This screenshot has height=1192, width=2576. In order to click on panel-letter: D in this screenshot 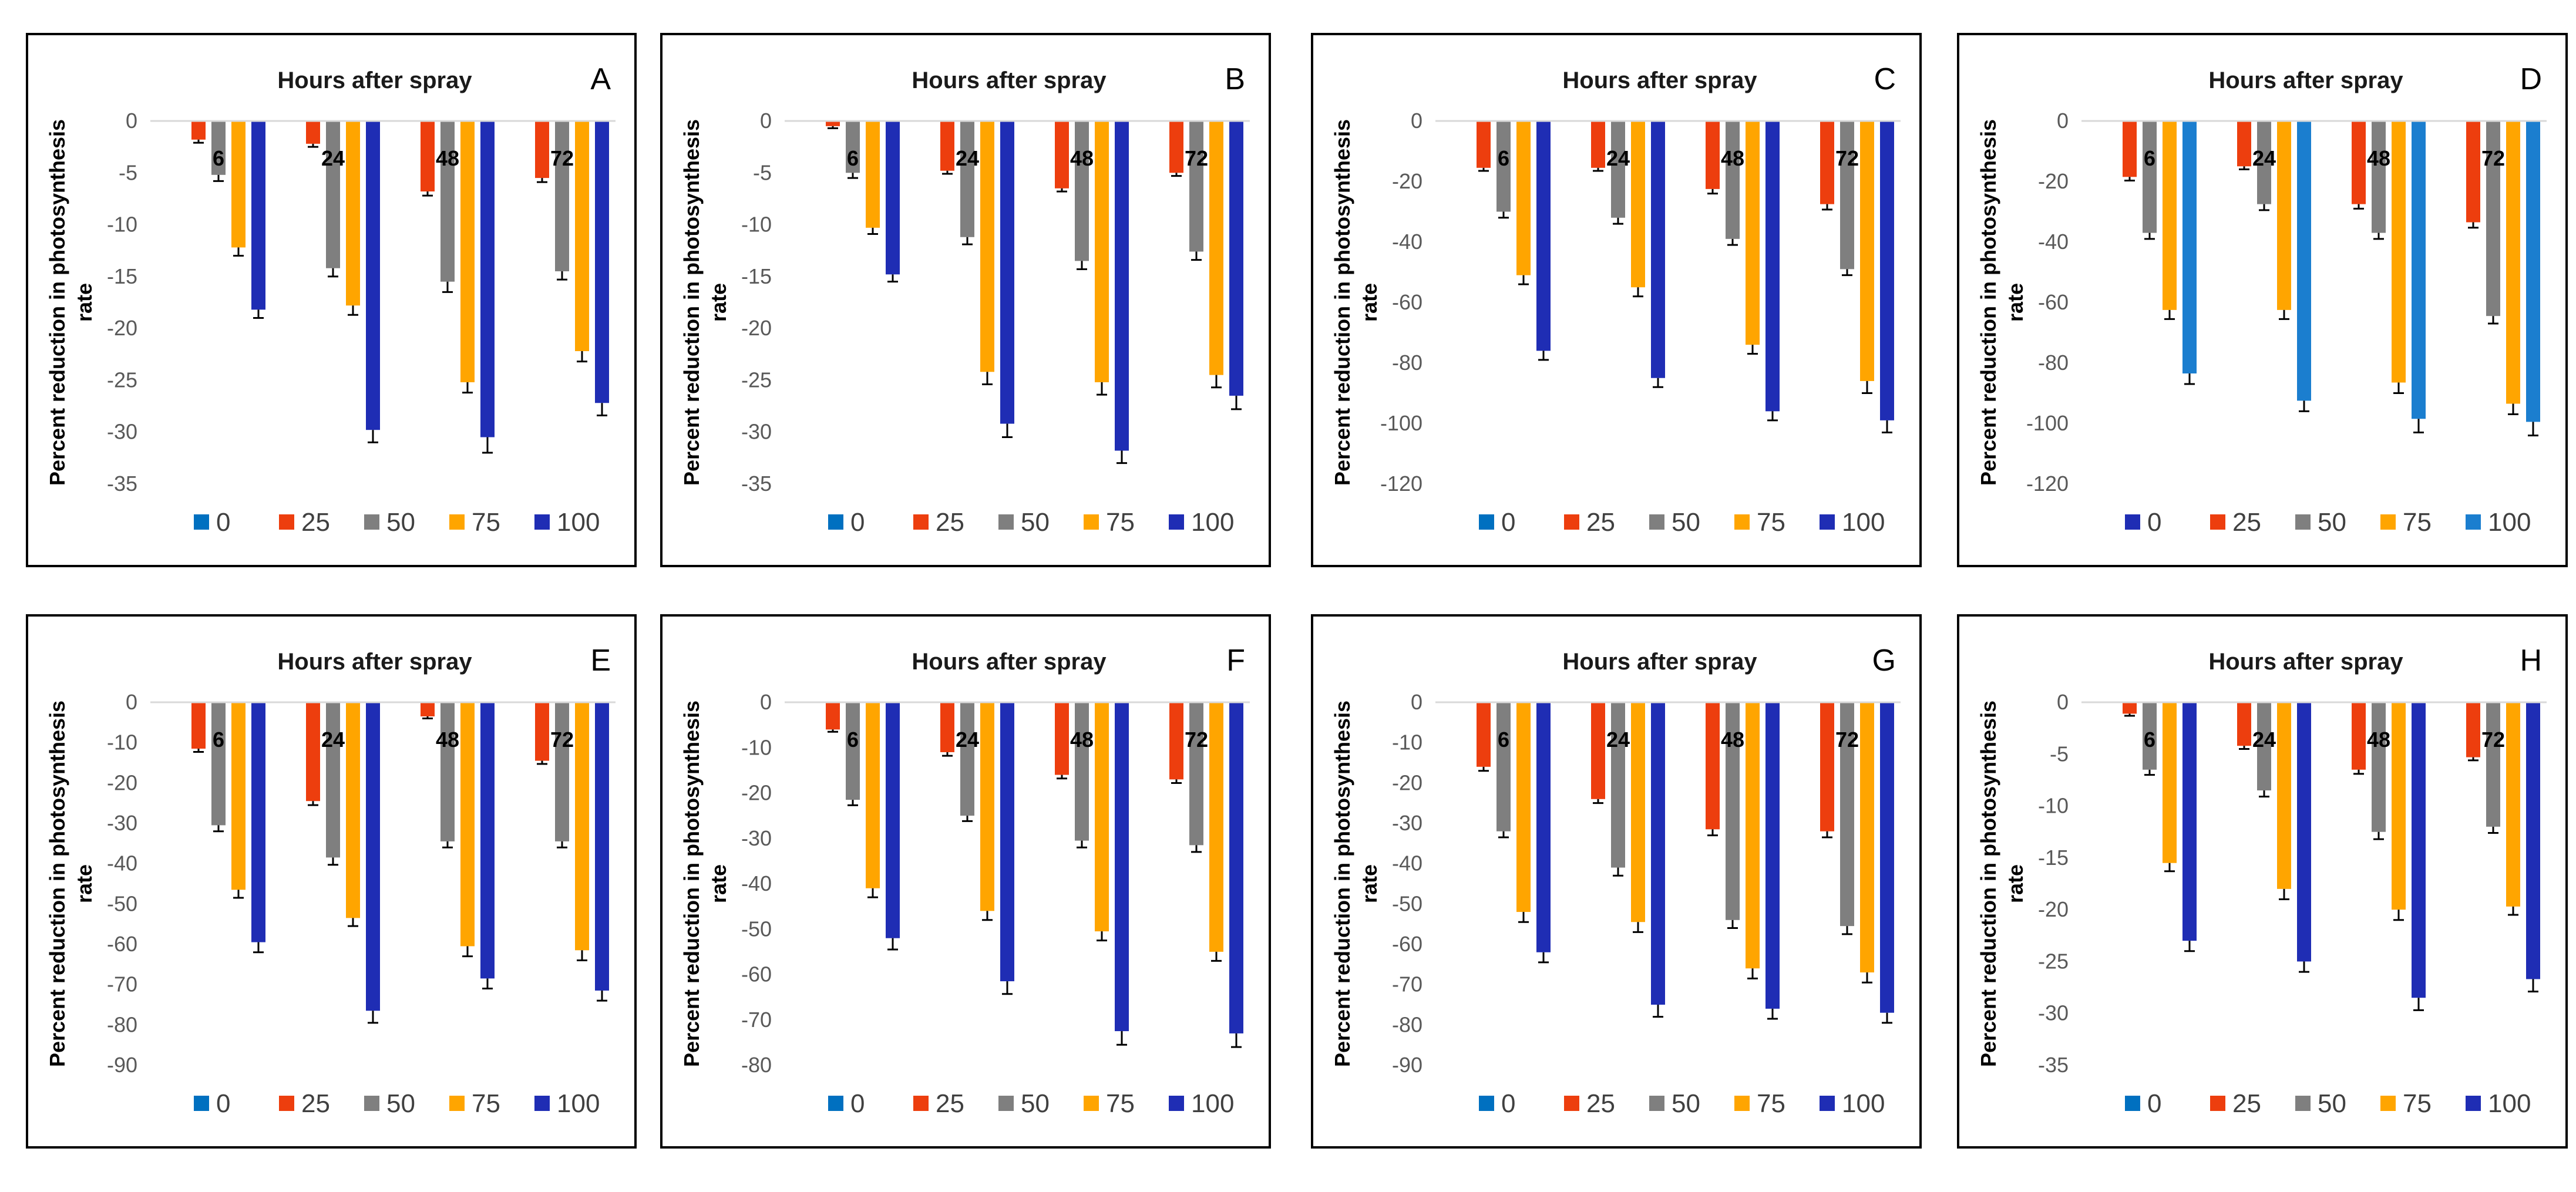, I will do `click(2531, 79)`.